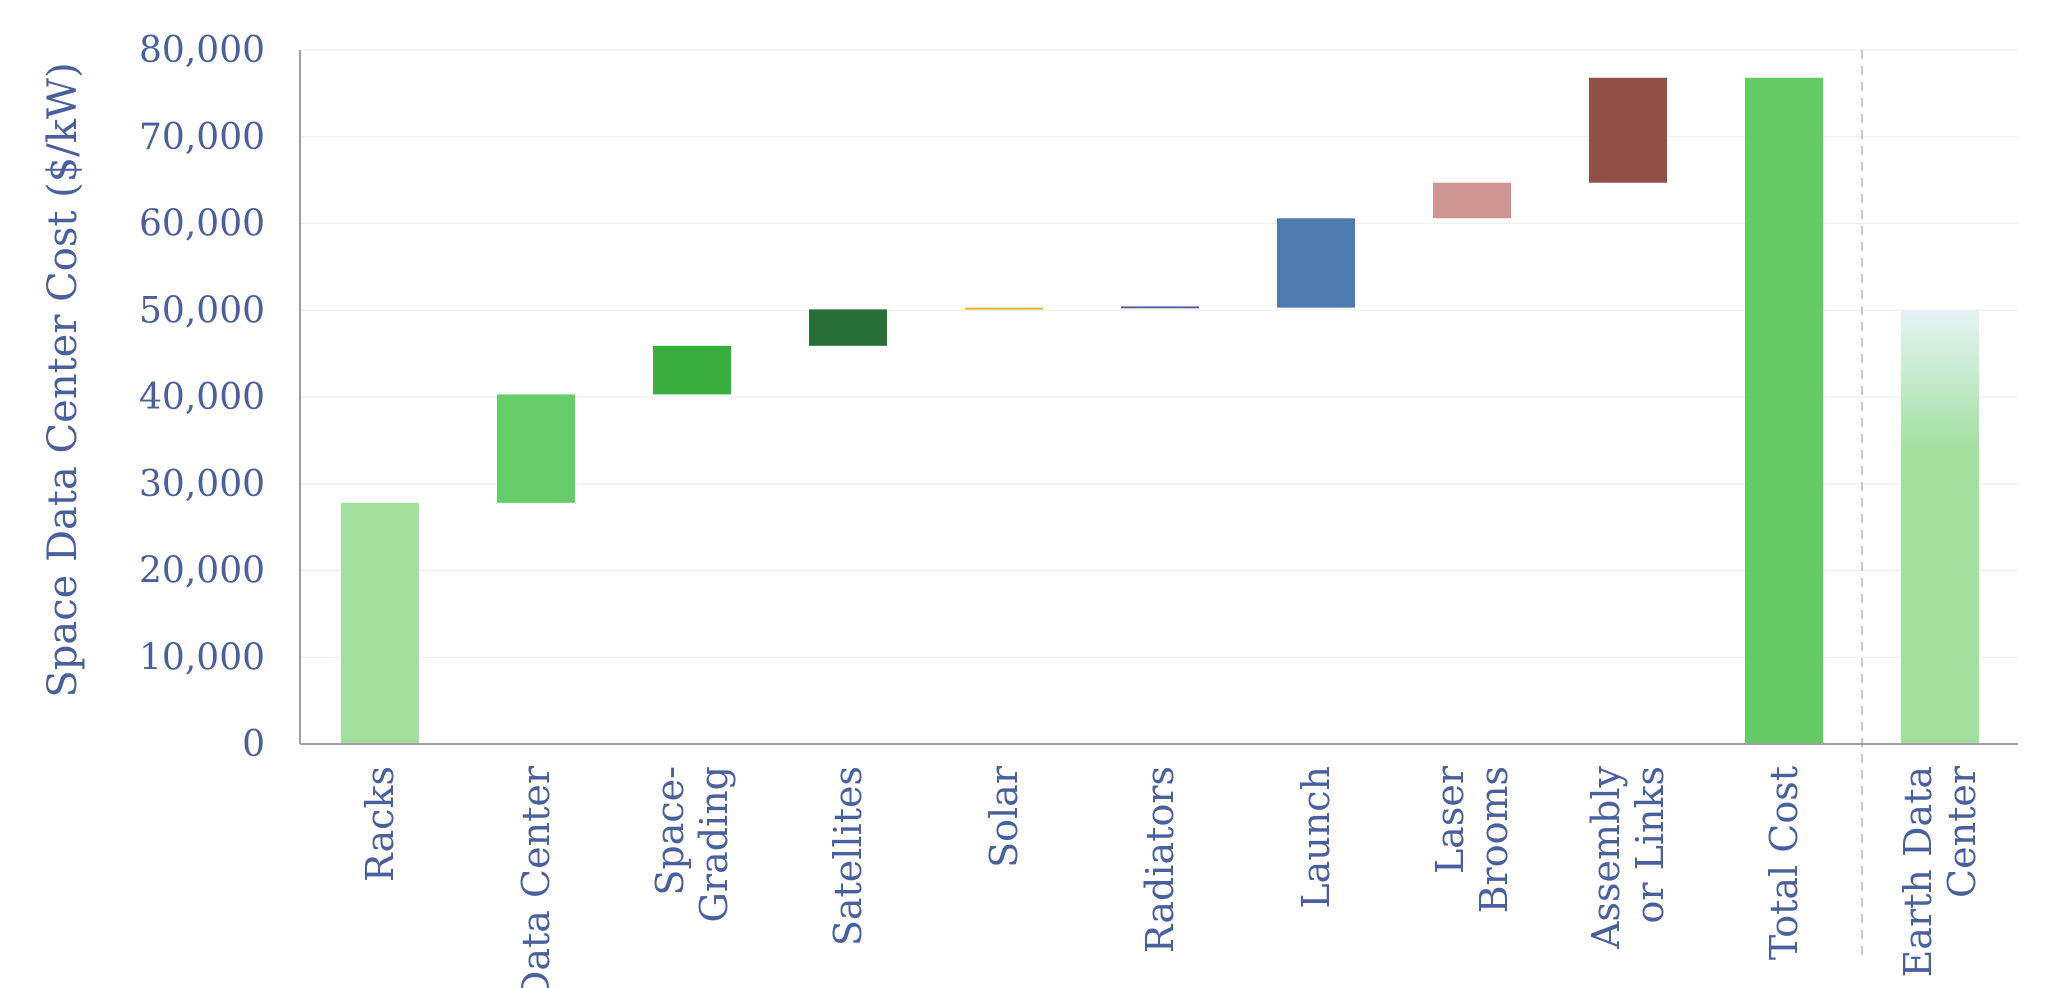 Image resolution: width=2048 pixels, height=988 pixels. Describe the element at coordinates (1650, 845) in the screenshot. I see `x-category-label: or Links` at that location.